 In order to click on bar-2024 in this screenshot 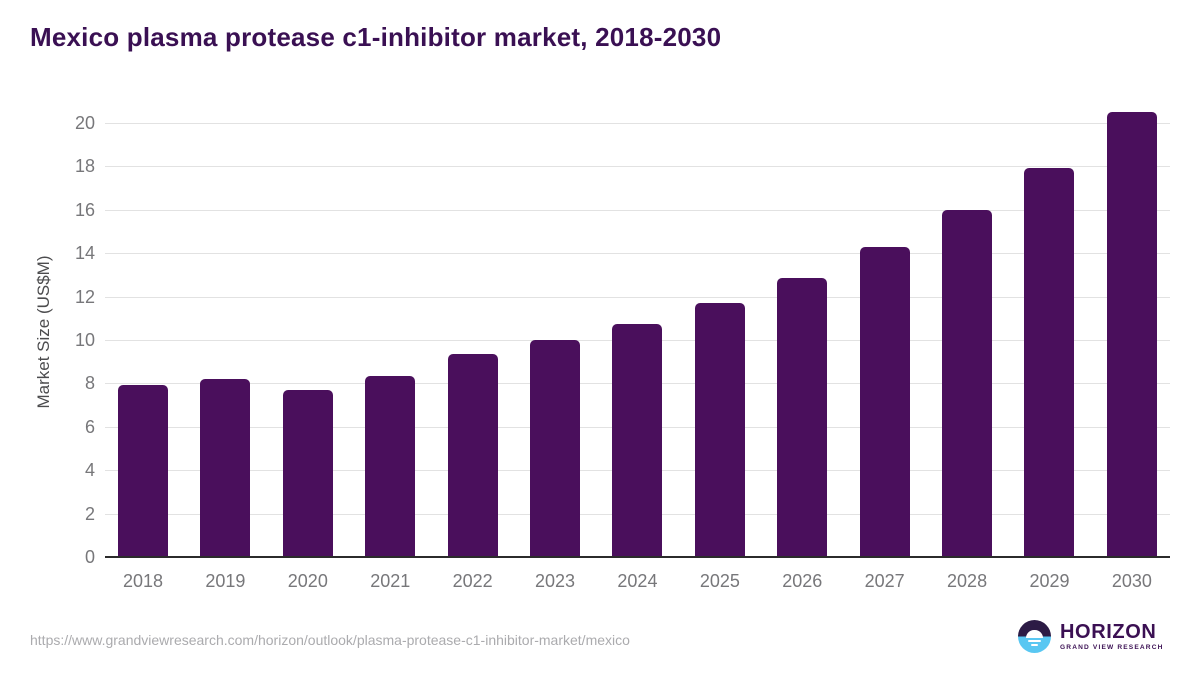, I will do `click(637, 440)`.